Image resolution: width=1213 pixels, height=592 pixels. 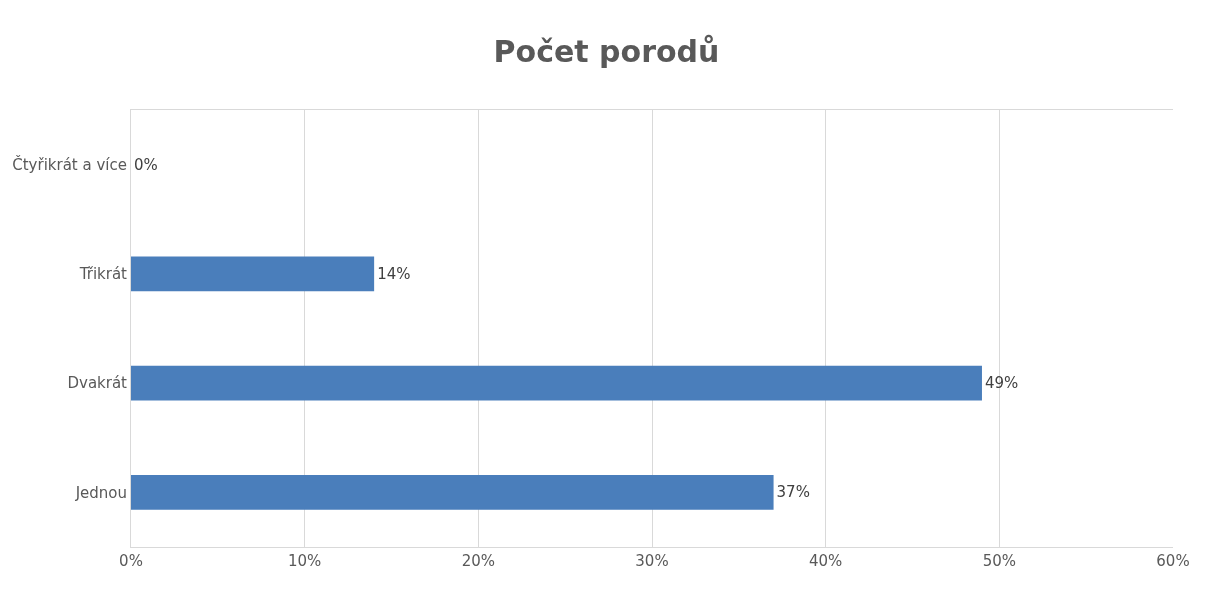 I want to click on y-tick-label: Dvakrát, so click(x=97, y=383).